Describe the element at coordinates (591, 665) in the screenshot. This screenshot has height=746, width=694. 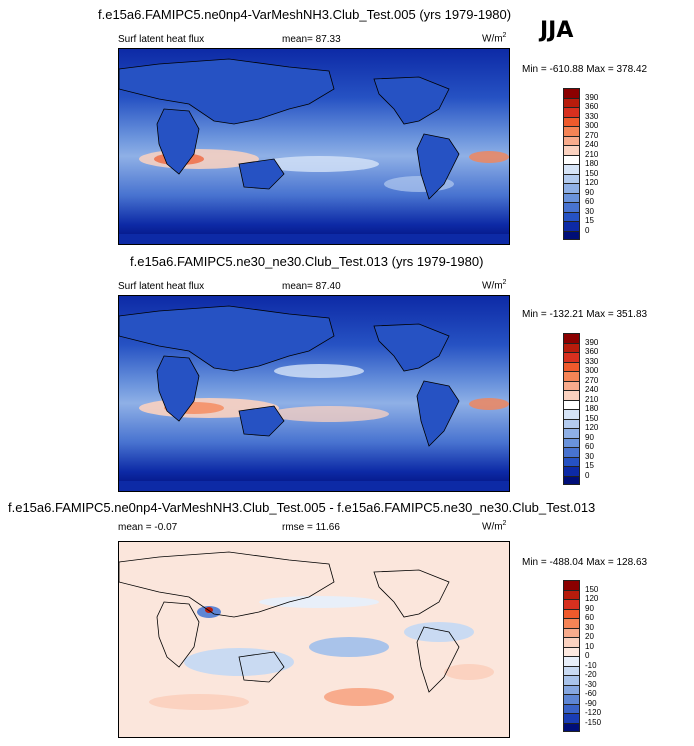
I see `colorbar-tick-label: -10` at that location.